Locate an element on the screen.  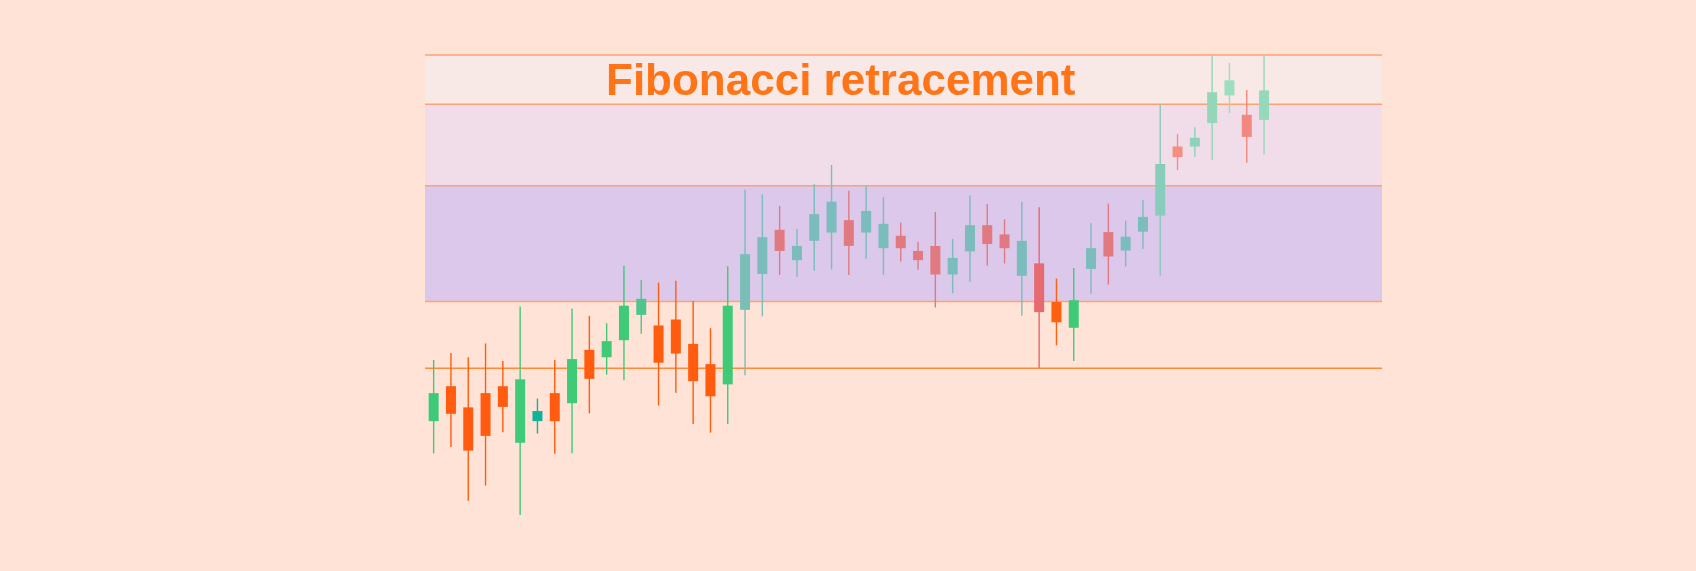
chart-title: Fibonacci retracement is located at coordinates (841, 79).